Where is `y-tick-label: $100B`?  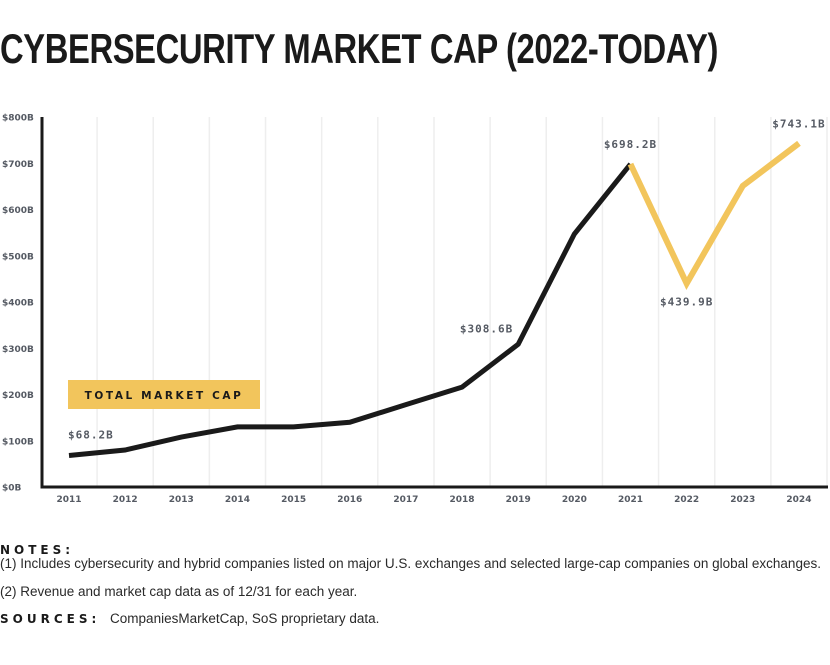 y-tick-label: $100B is located at coordinates (18, 442).